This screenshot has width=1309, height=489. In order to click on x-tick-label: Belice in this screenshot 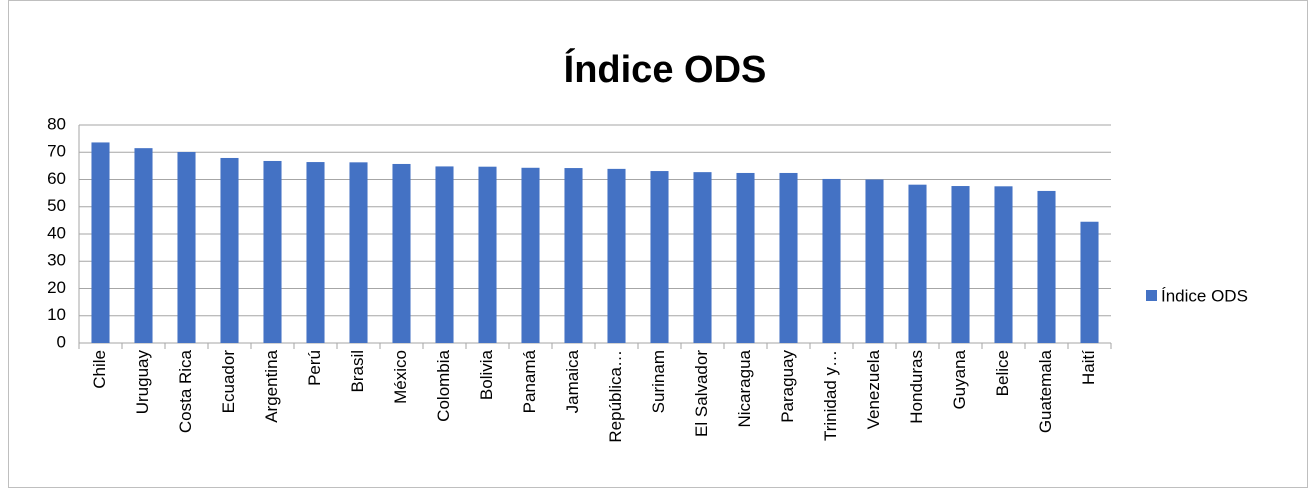, I will do `click(1002, 373)`.